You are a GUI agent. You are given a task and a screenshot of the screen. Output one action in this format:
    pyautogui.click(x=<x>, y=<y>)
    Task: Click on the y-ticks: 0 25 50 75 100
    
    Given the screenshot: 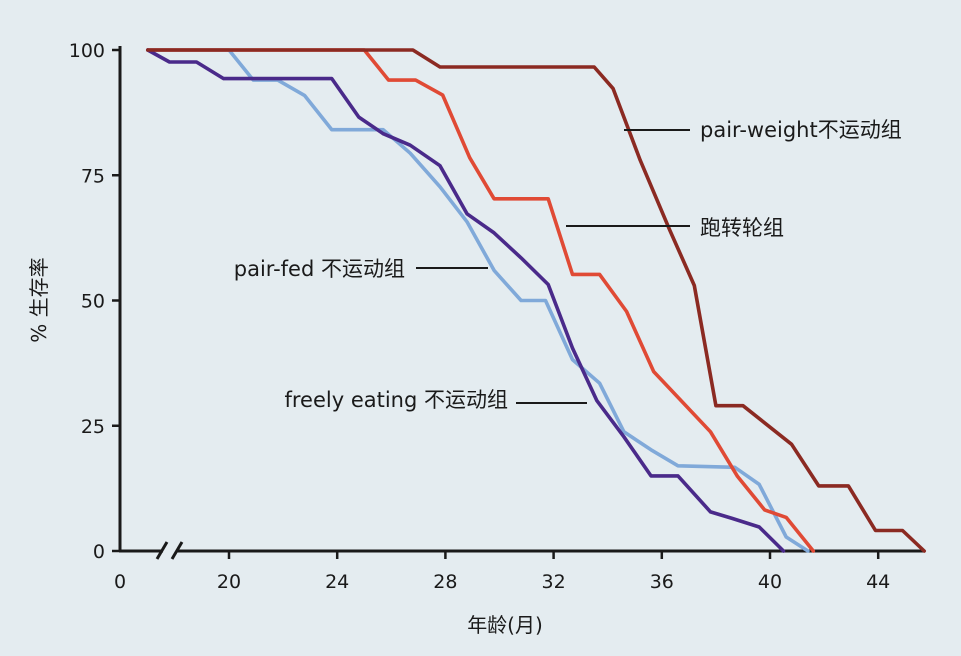 What is the action you would take?
    pyautogui.click(x=94, y=301)
    